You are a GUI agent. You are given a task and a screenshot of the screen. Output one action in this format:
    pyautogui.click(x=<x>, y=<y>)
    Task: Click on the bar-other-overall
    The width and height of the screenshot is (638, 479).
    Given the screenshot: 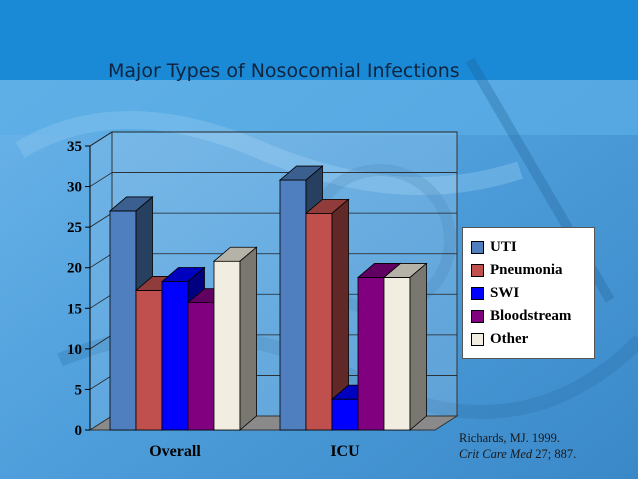 What is the action you would take?
    pyautogui.click(x=235, y=338)
    